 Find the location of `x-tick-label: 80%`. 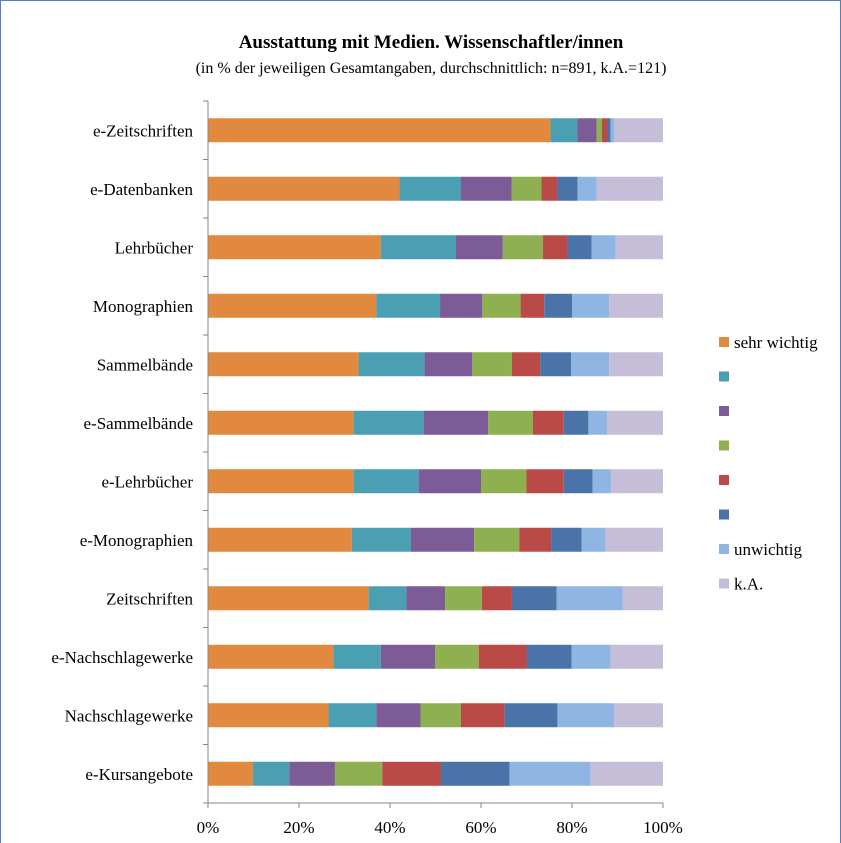

x-tick-label: 80% is located at coordinates (571, 827).